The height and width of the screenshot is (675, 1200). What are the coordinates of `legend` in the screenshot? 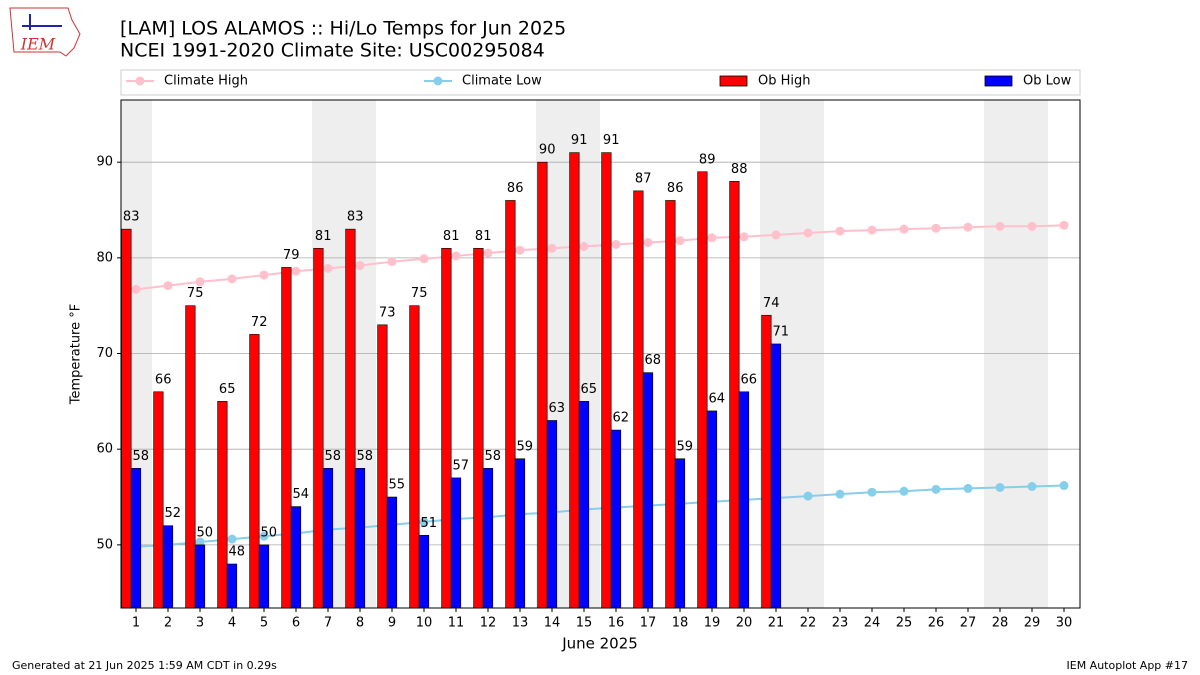 It's located at (600, 82).